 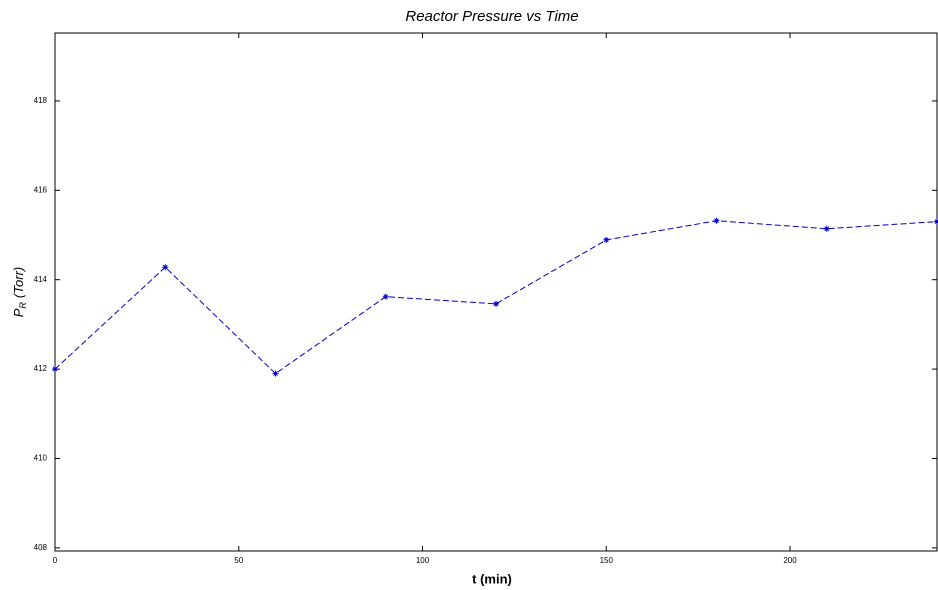 What do you see at coordinates (41, 189) in the screenshot?
I see `y-tick-label: 416` at bounding box center [41, 189].